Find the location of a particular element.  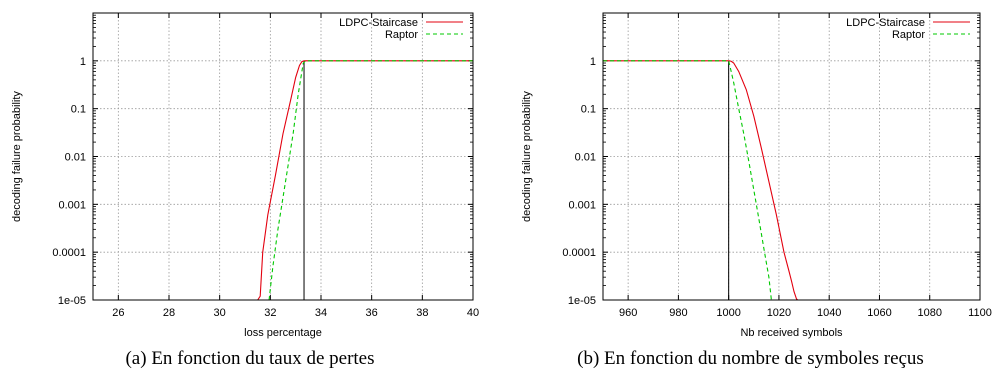

chart-b-series-raptor is located at coordinates (687, 180).